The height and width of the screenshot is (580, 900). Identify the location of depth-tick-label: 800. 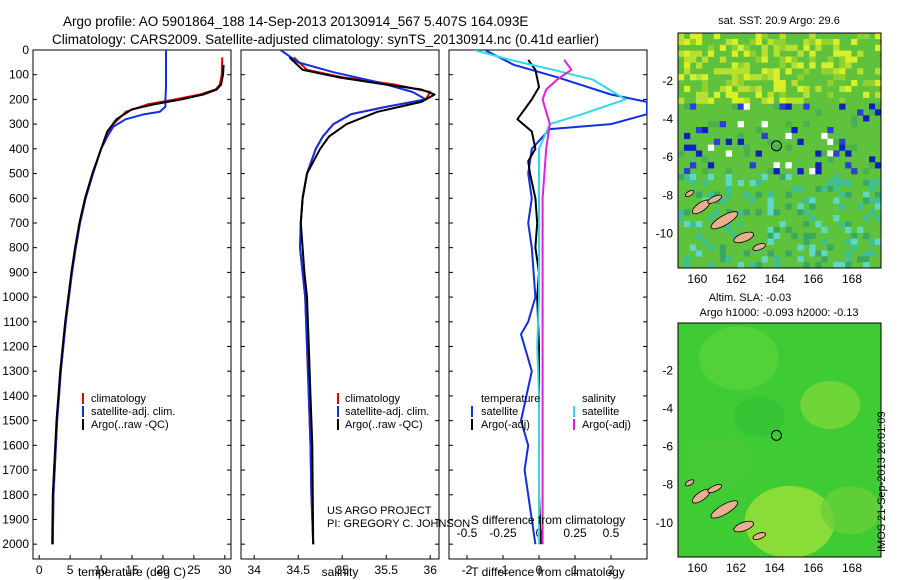
(19, 248).